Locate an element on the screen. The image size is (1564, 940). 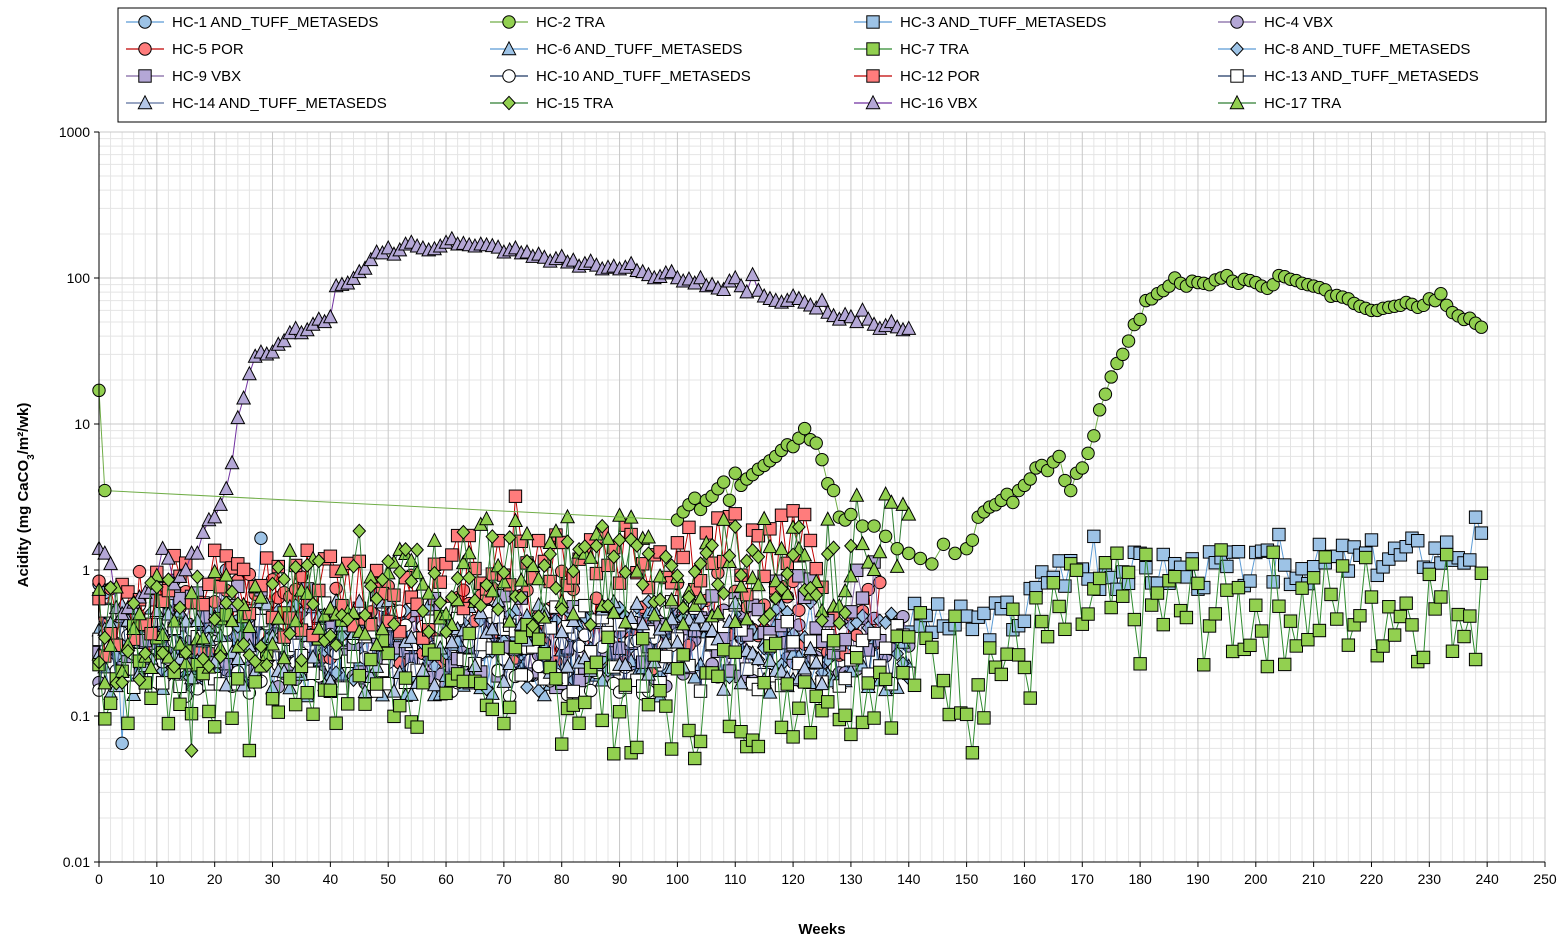
legend-item: HC-4 VBX is located at coordinates (1275, 22).